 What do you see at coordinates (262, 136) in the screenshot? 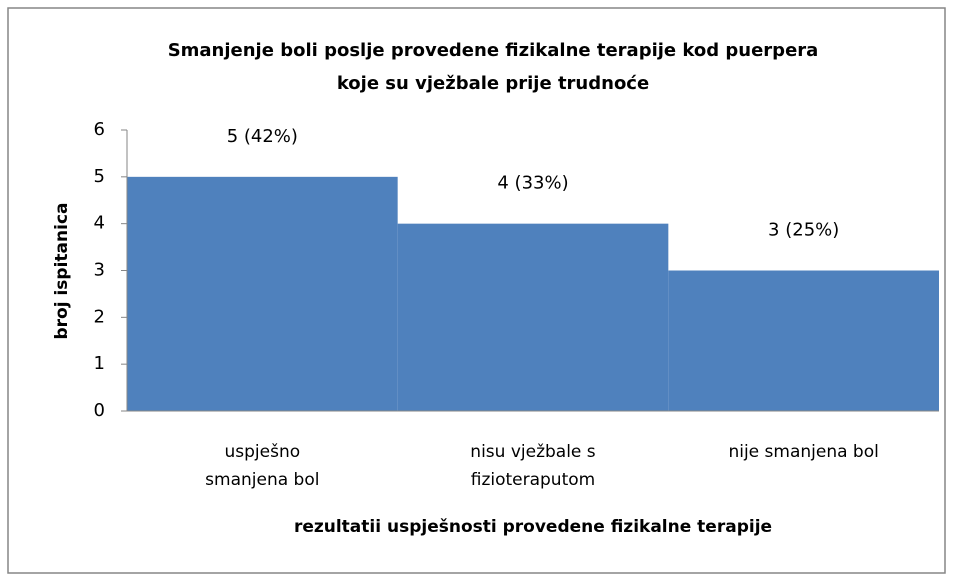
I see `data-label: 5 (42%)` at bounding box center [262, 136].